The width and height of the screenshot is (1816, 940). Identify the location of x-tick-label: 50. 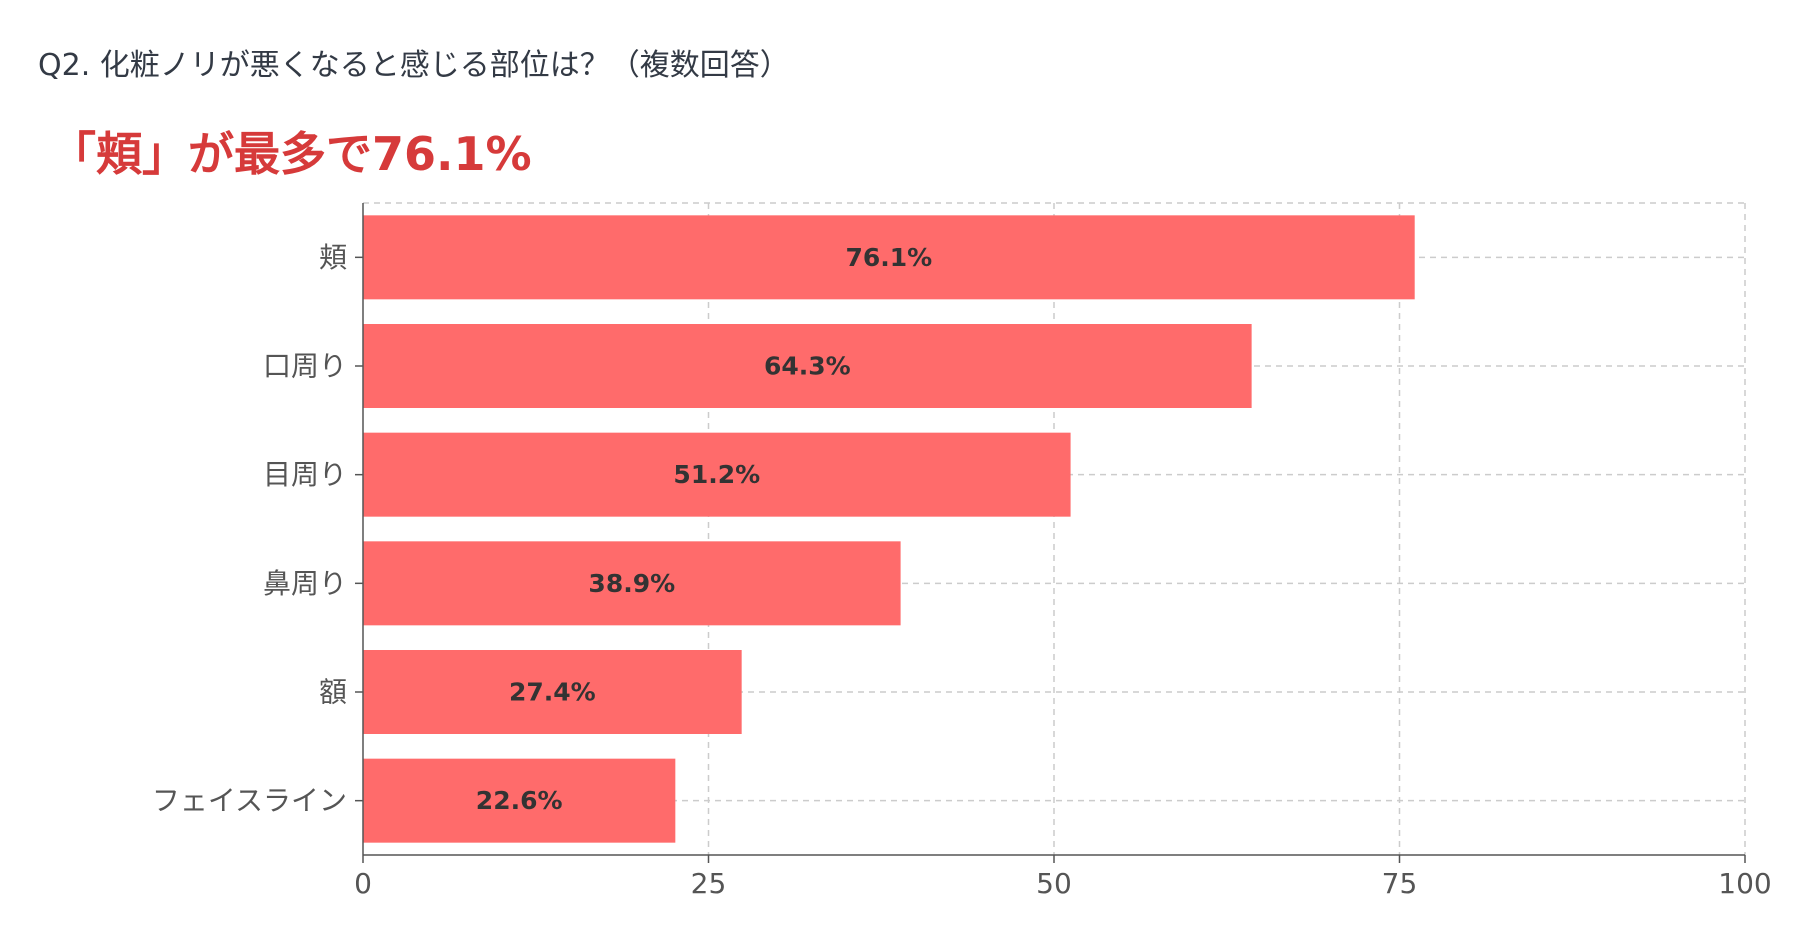
(1054, 883).